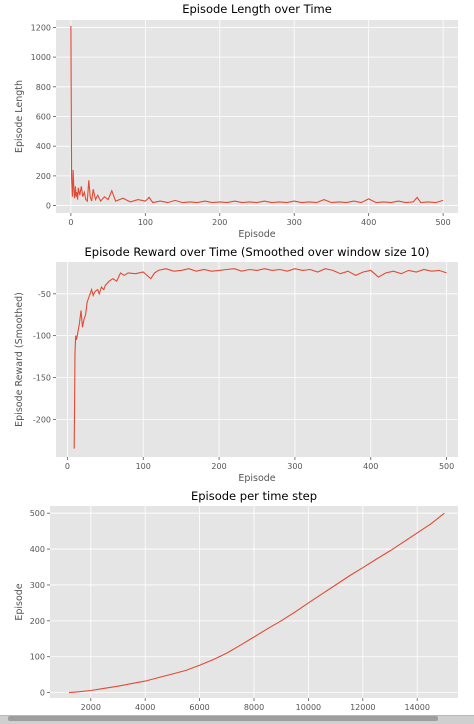  Describe the element at coordinates (42, 377) in the screenshot. I see `y-tick-label: -150` at that location.